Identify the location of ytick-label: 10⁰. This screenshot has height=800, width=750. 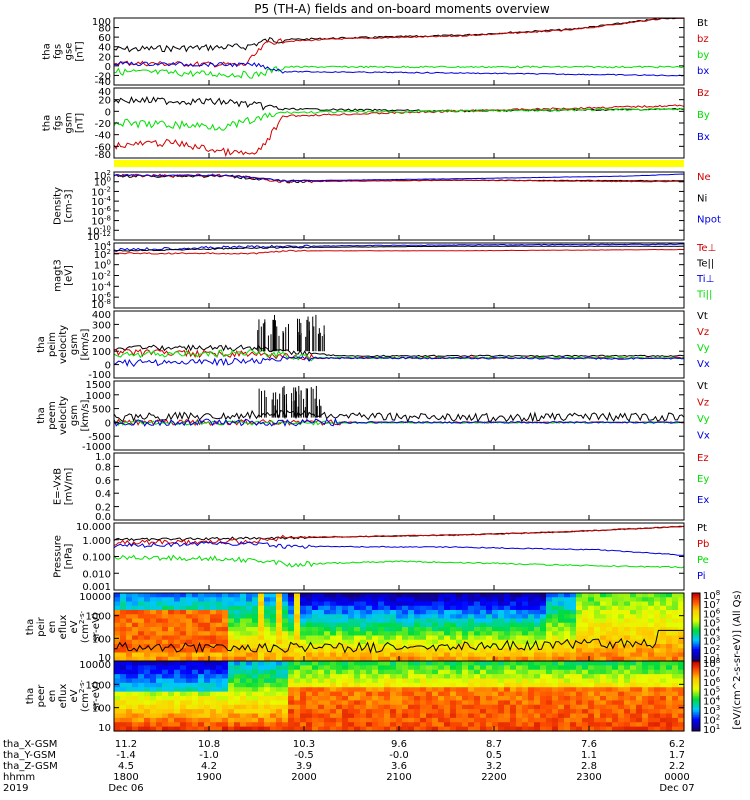
(102, 265).